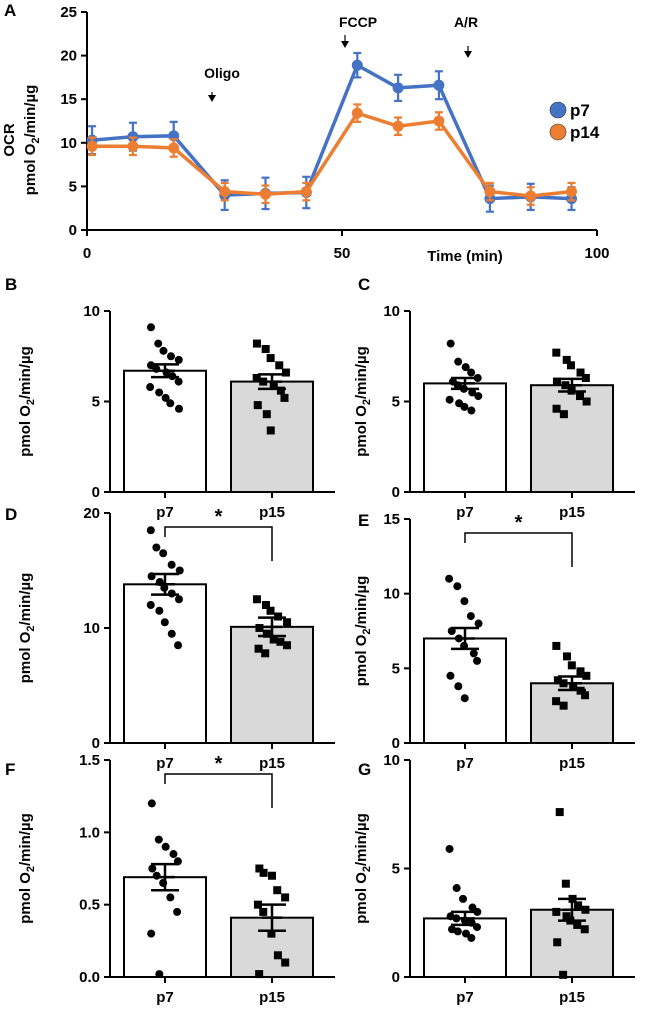 The width and height of the screenshot is (670, 1011). Describe the element at coordinates (272, 684) in the screenshot. I see `d-bar-p15` at that location.